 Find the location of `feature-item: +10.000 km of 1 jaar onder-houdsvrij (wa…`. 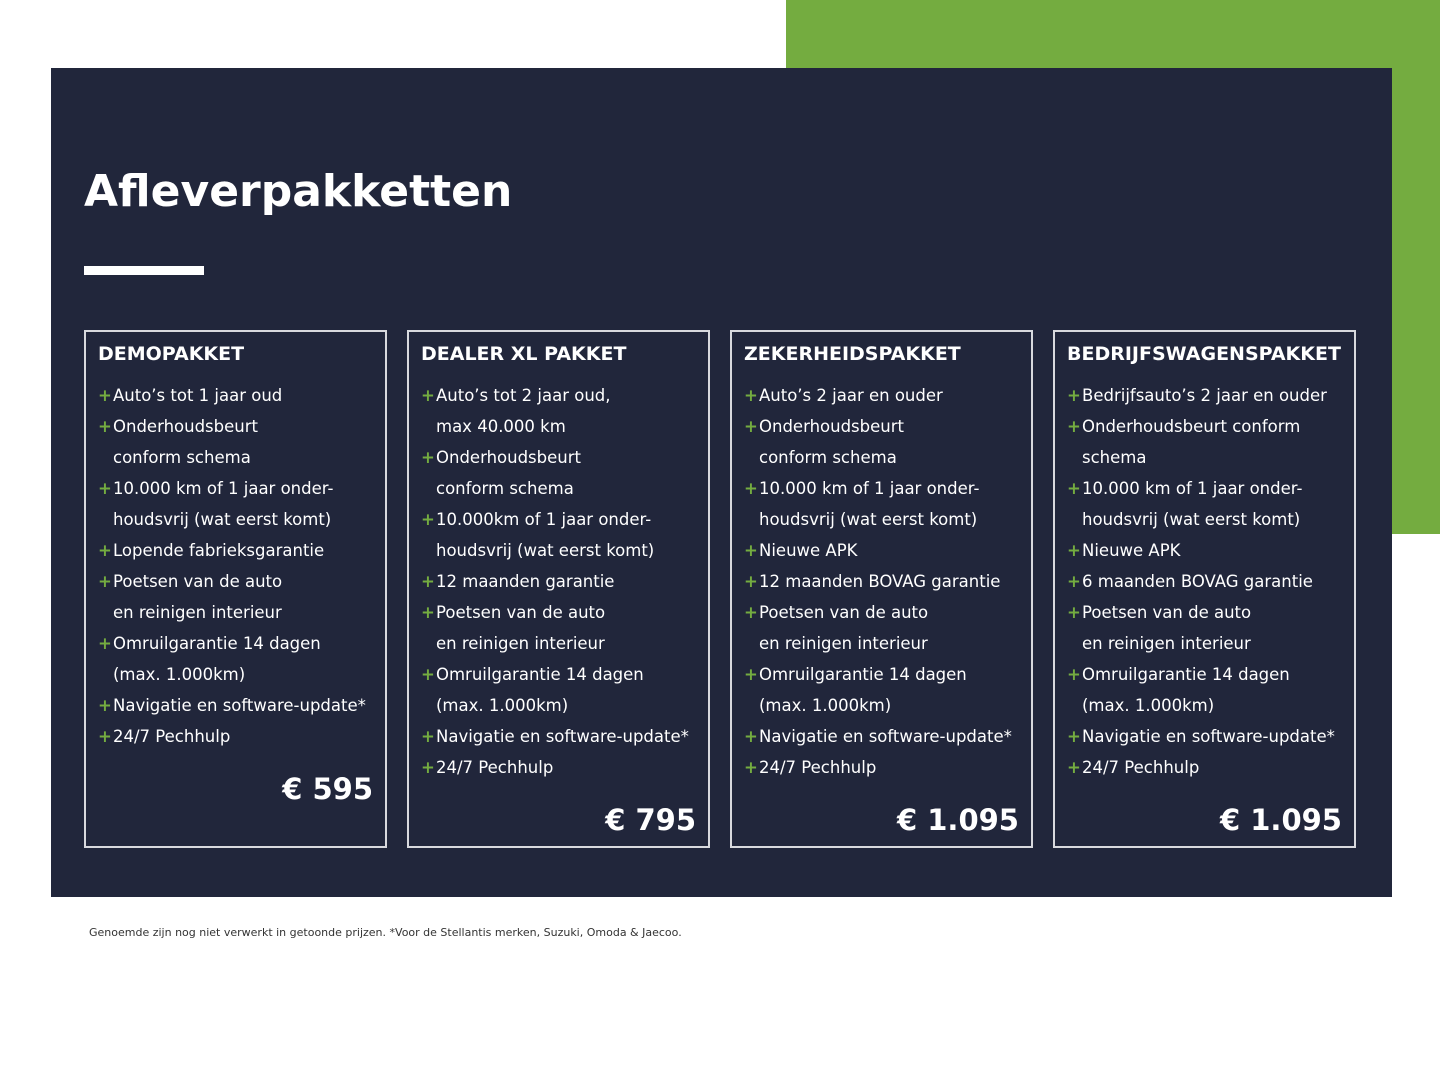

feature-item: +10.000 km of 1 jaar onder-houdsvrij (wa… is located at coordinates (1204, 504).